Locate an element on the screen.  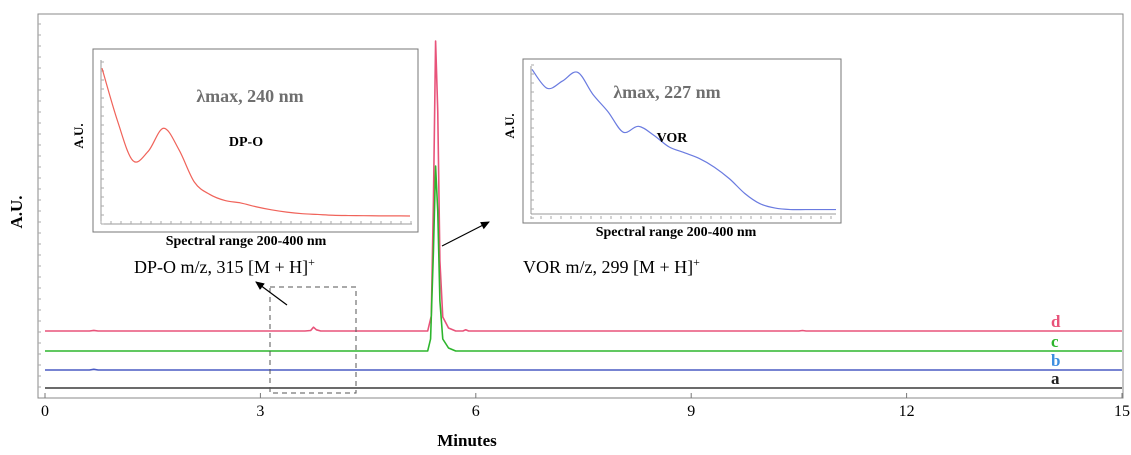
inset-dpo-lambda: λmax, 240 nm is located at coordinates (249, 96).